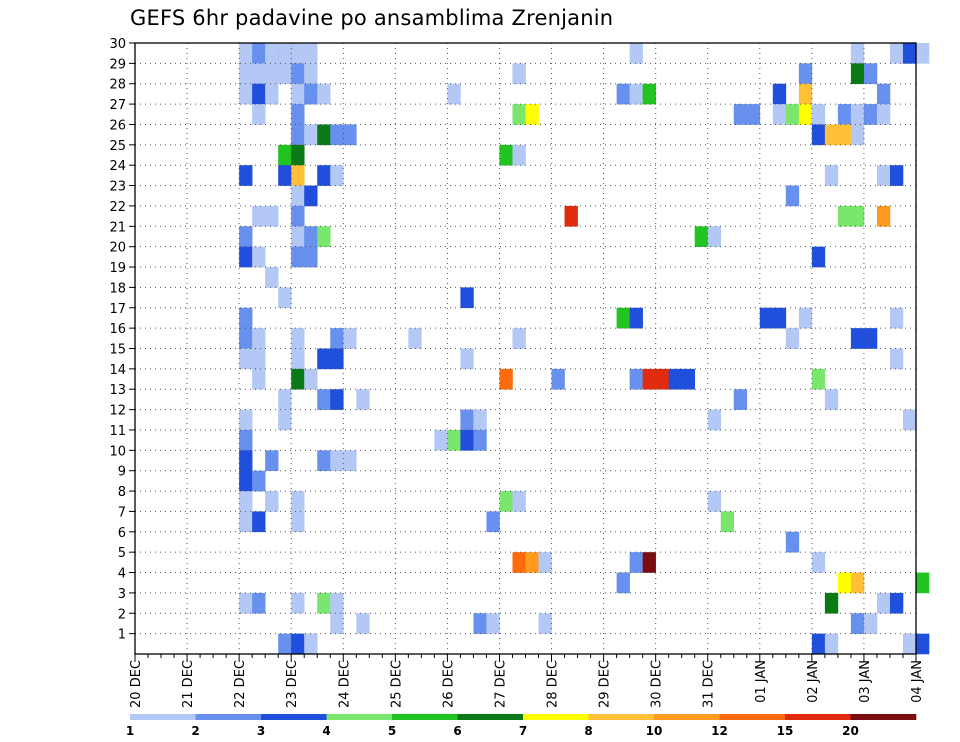  Describe the element at coordinates (521, 726) in the screenshot. I see `colorbar: 1 2 3 4 5 6 7 8 10 12 15 20` at that location.